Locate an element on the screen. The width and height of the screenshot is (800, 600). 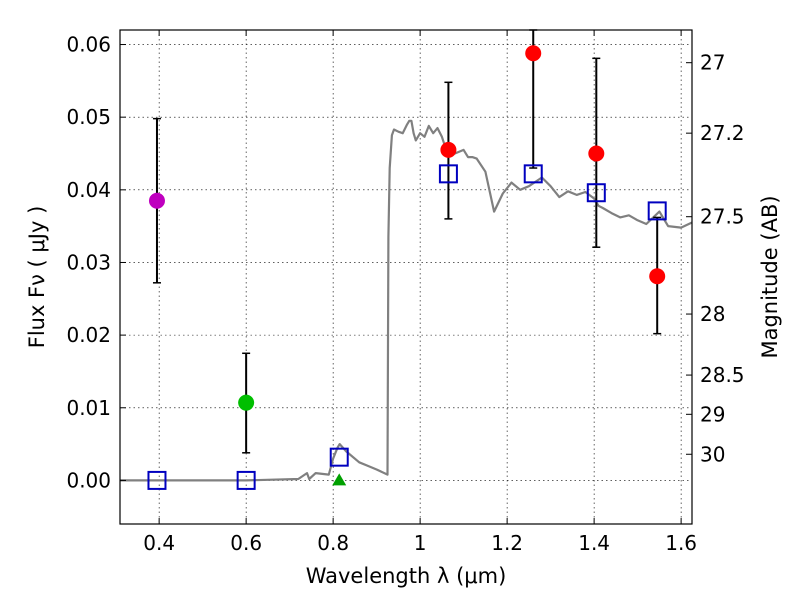
y-axis-label: Flux Fν ( μJy ) is located at coordinates (37, 277).